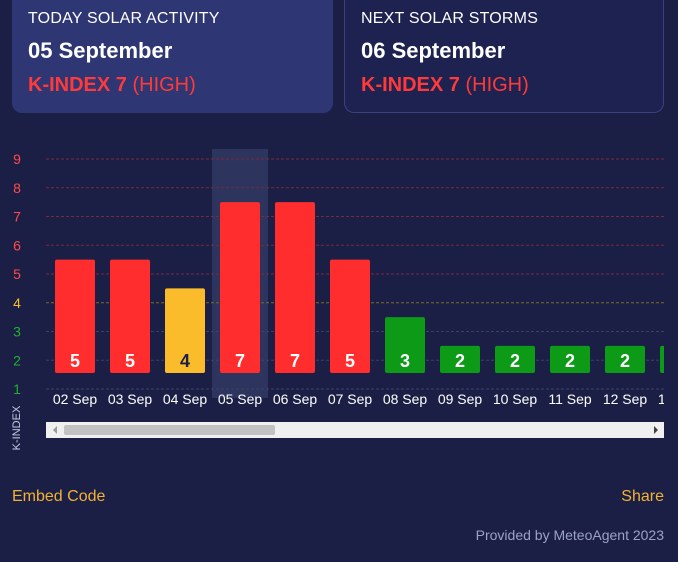 Image resolution: width=678 pixels, height=562 pixels. I want to click on x-tick-label: 06 Sep, so click(295, 399).